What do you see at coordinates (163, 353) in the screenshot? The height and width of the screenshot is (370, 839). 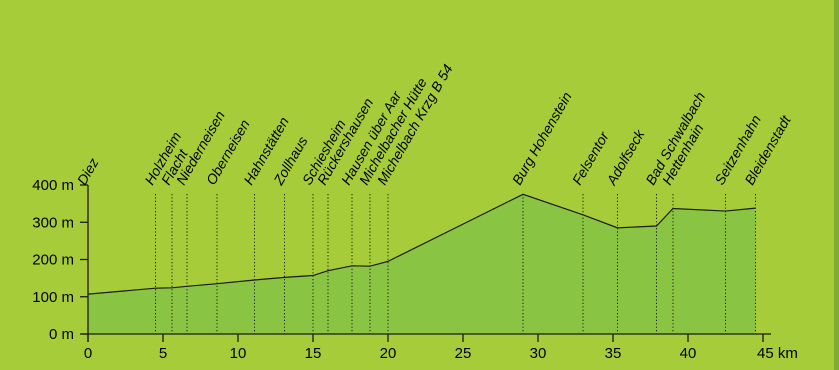 I see `x-tick-label: 5` at bounding box center [163, 353].